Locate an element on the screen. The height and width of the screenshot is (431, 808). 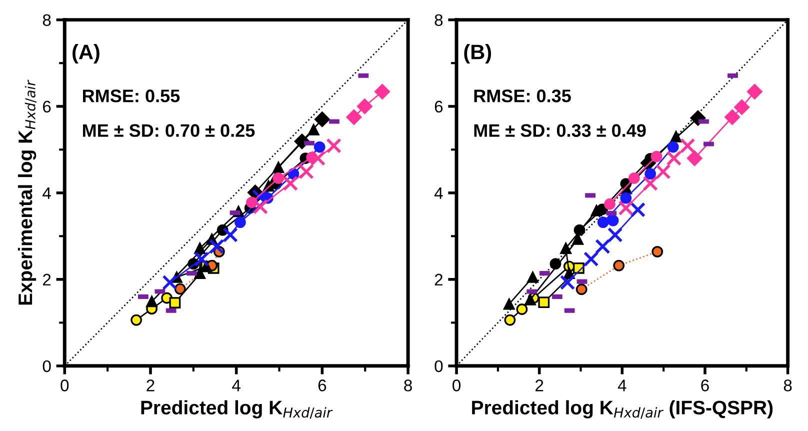
annotation: (A) is located at coordinates (86, 54).